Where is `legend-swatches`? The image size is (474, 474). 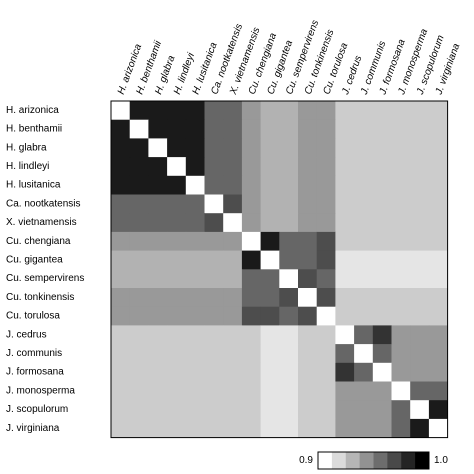
legend-swatches is located at coordinates (374, 460).